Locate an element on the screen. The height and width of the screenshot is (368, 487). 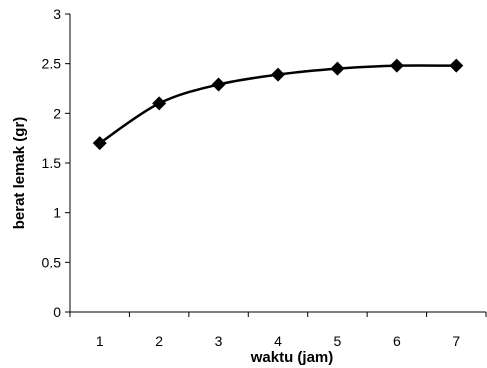
y-tick-label: 2.5 is located at coordinates (52, 64).